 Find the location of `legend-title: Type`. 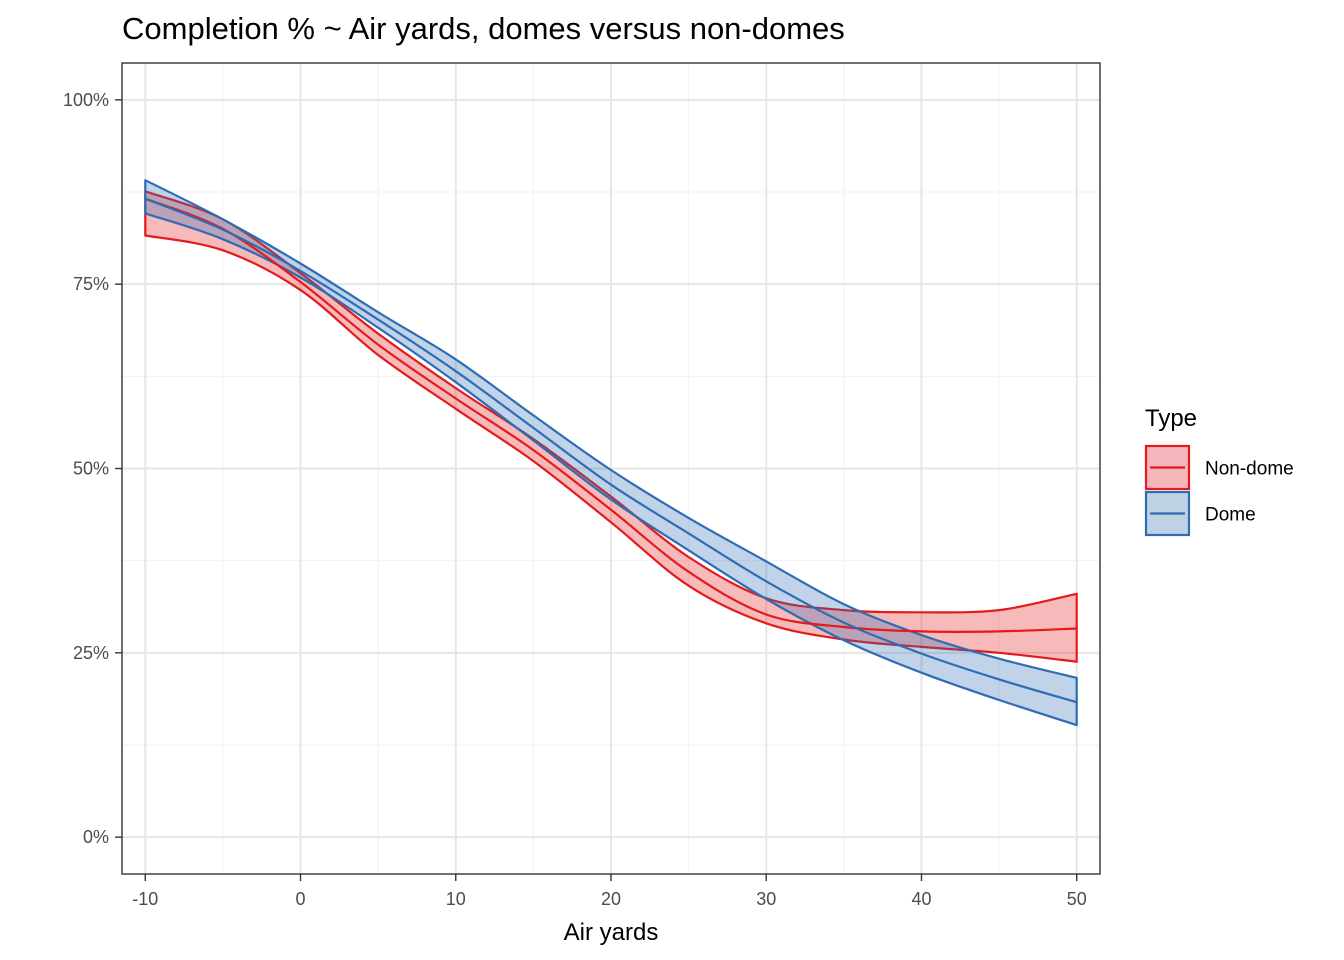

legend-title: Type is located at coordinates (1171, 418).